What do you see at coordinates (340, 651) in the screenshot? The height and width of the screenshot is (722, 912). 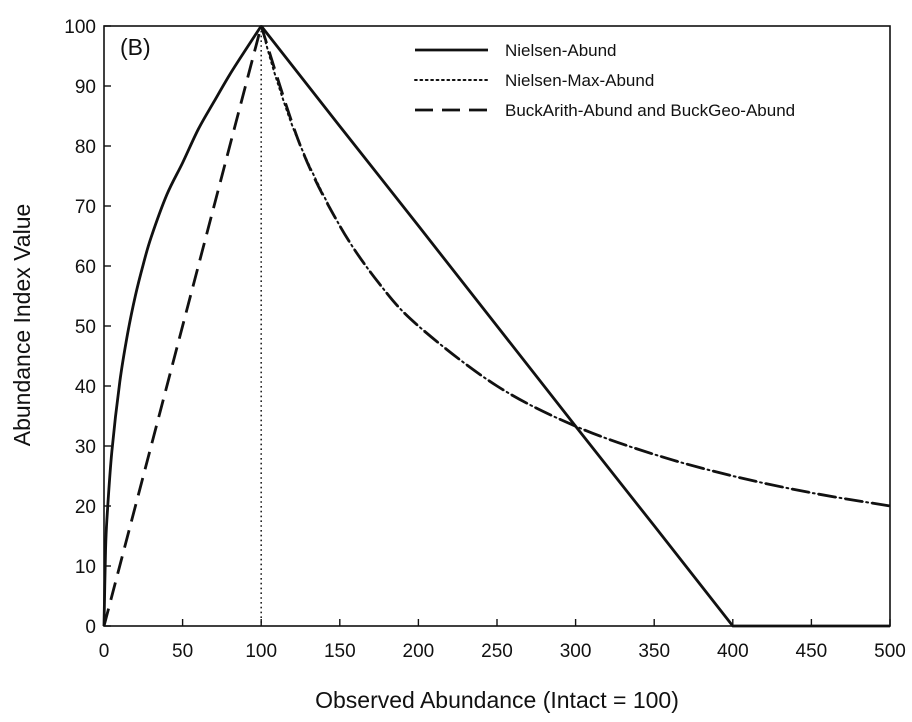 I see `x-tick-label: 150` at bounding box center [340, 651].